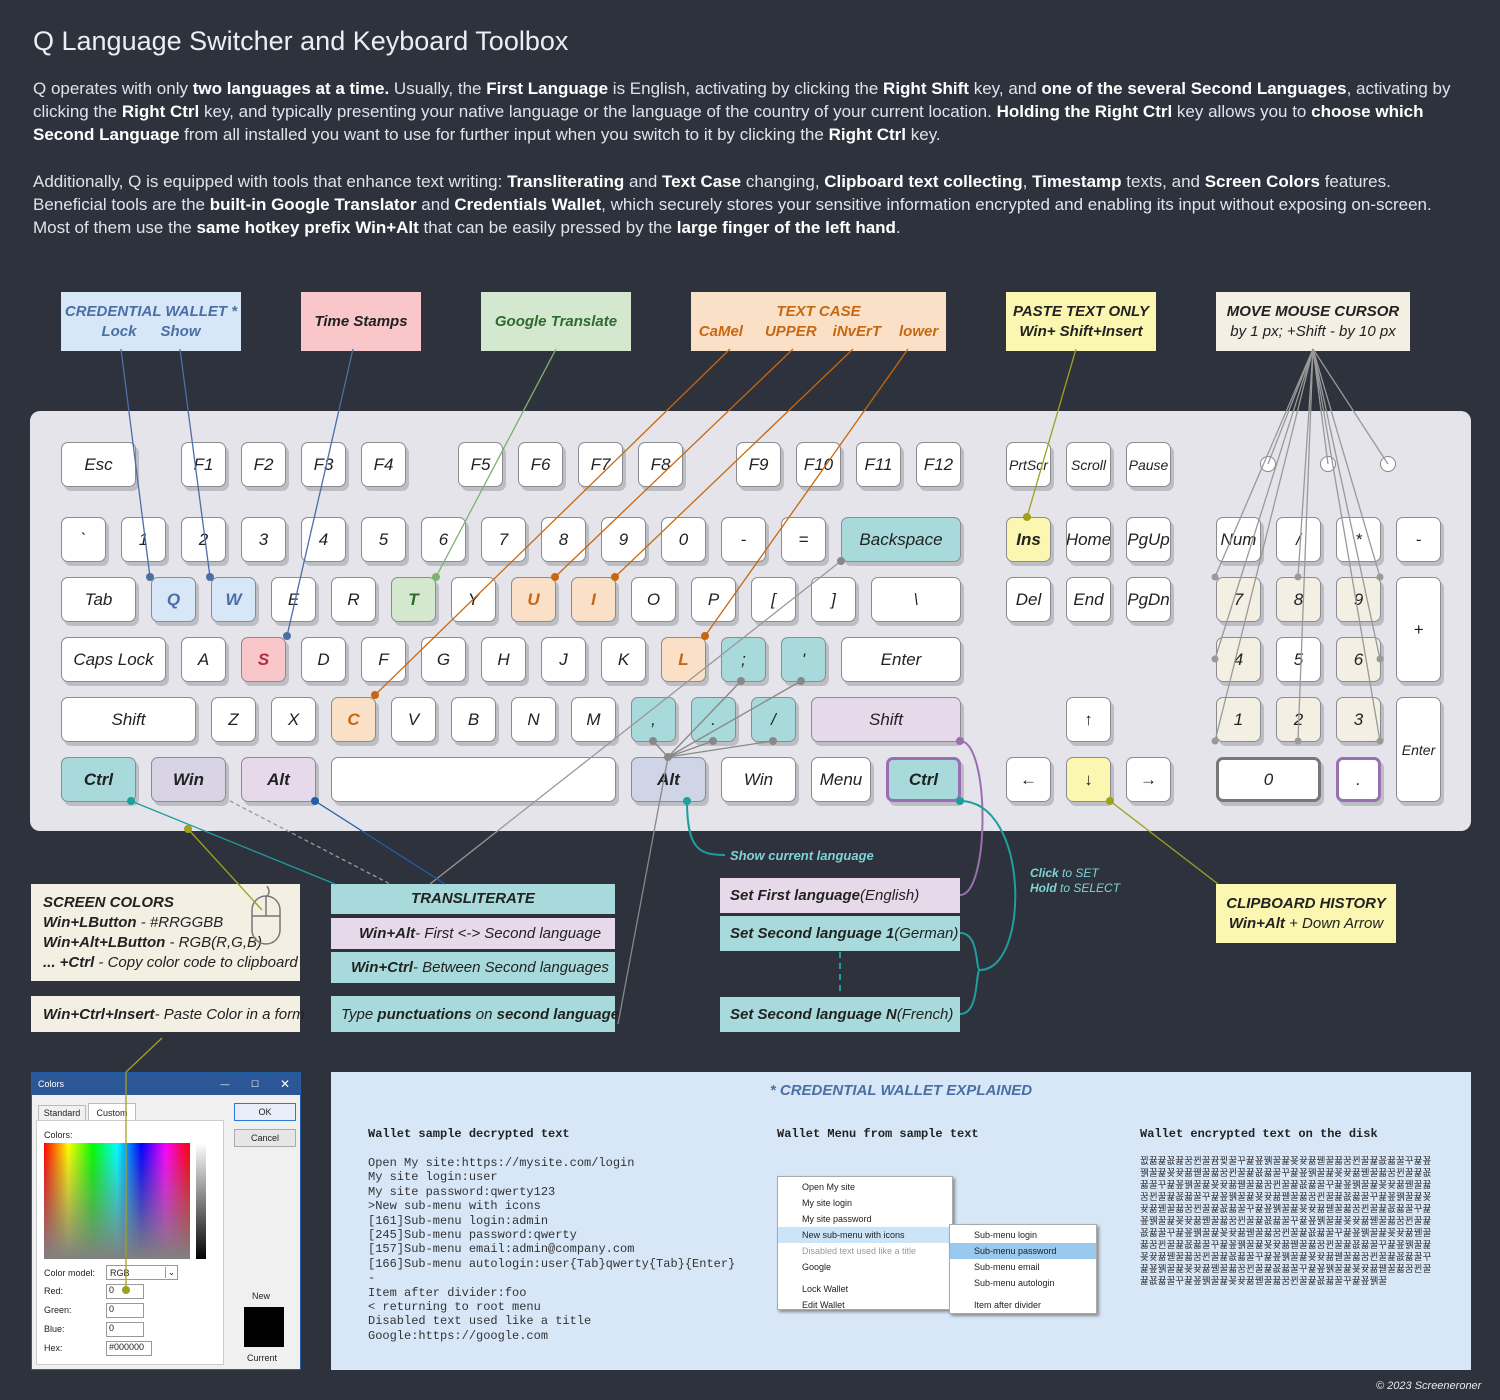 The height and width of the screenshot is (1400, 1500). What do you see at coordinates (125, 1310) in the screenshot?
I see `green-input: 0` at bounding box center [125, 1310].